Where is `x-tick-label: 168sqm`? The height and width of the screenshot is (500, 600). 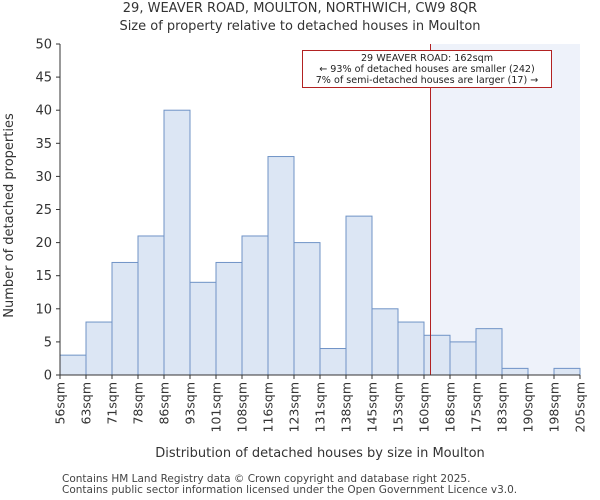 x-tick-label: 168sqm is located at coordinates (450, 407).